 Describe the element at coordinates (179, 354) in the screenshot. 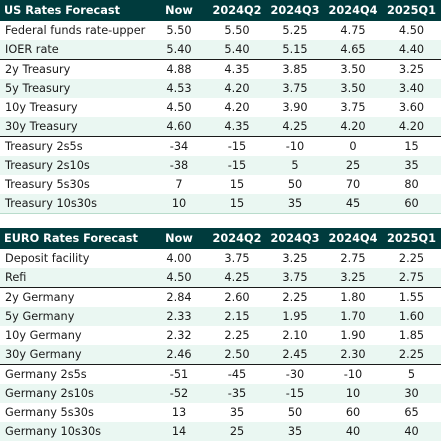

I see `cell: 2.46` at that location.